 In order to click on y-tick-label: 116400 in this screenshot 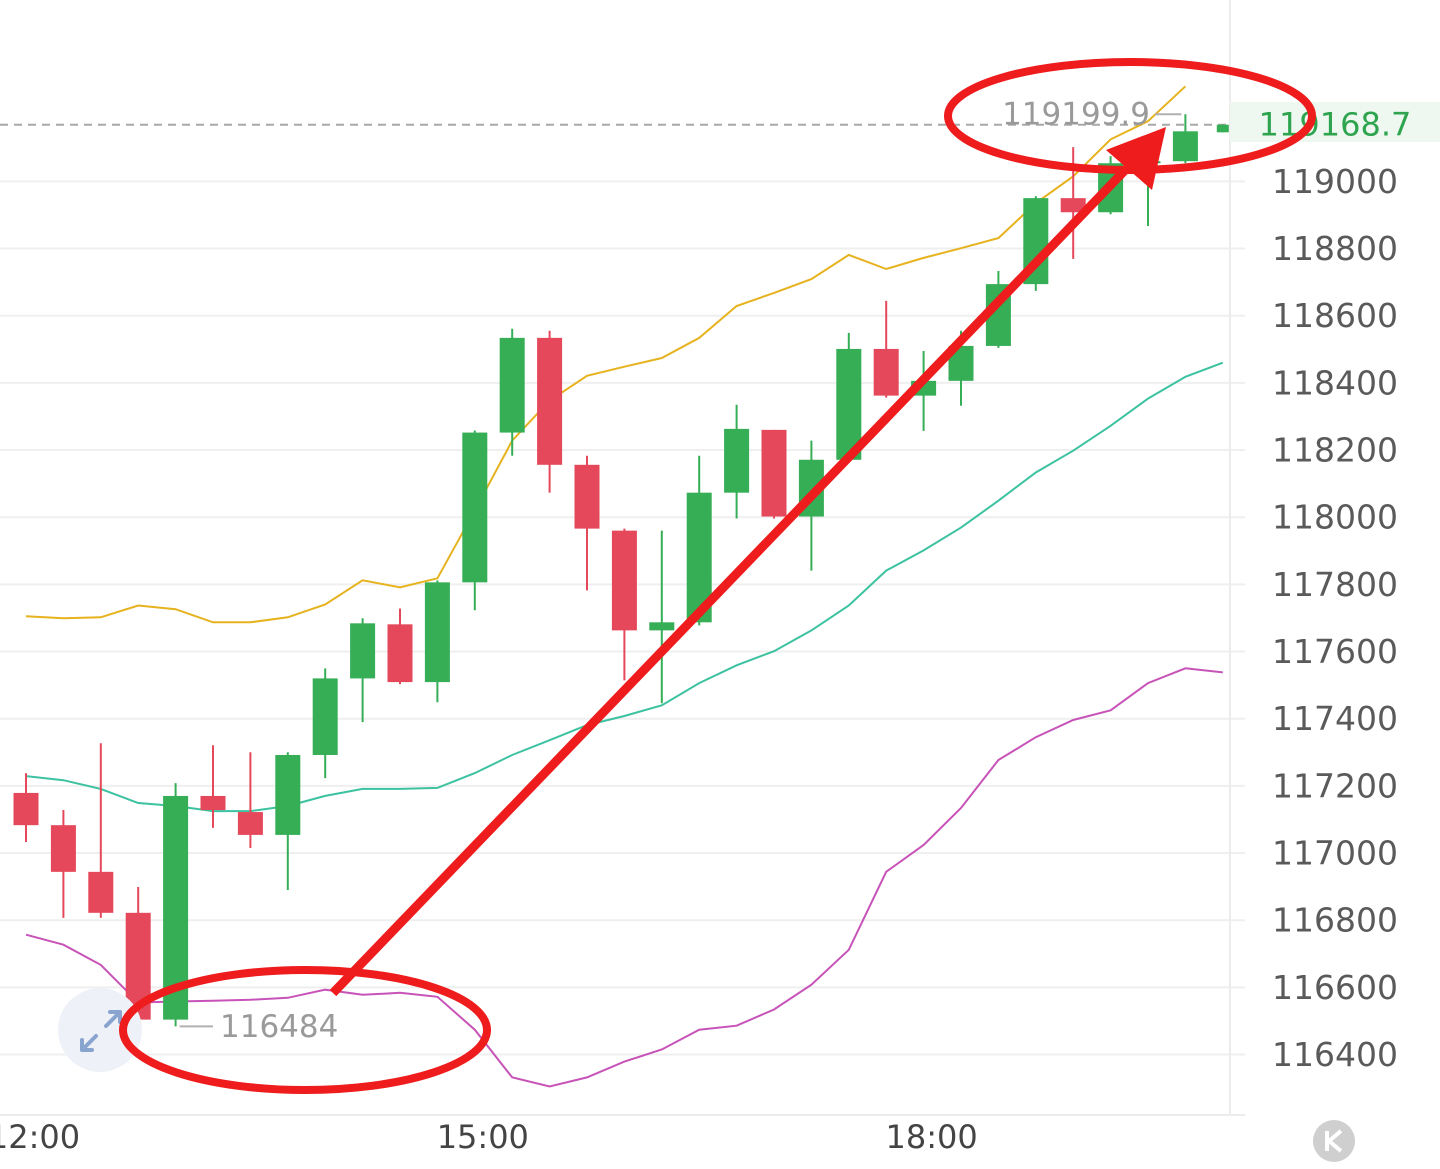, I will do `click(1335, 1054)`.